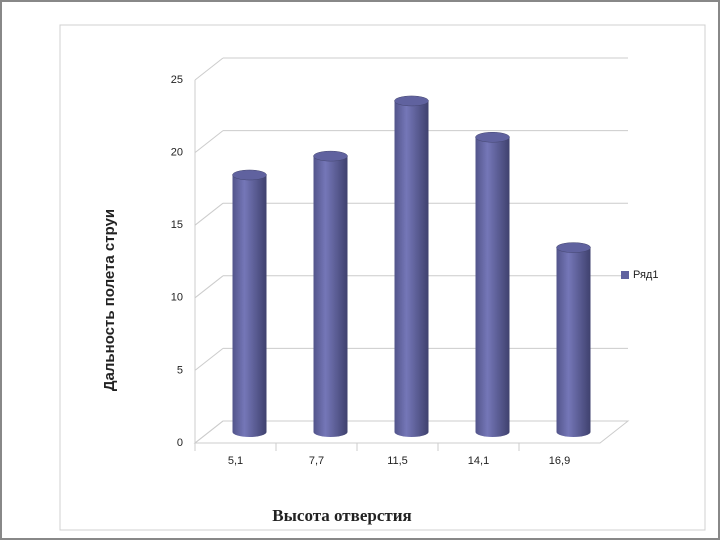  What do you see at coordinates (478, 461) in the screenshot?
I see `x-tick-label: 14,1` at bounding box center [478, 461].